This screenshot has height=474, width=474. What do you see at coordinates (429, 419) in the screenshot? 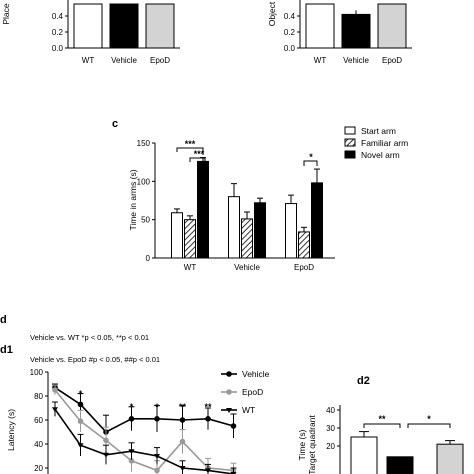
I see `d2-annotation: *` at bounding box center [429, 419].